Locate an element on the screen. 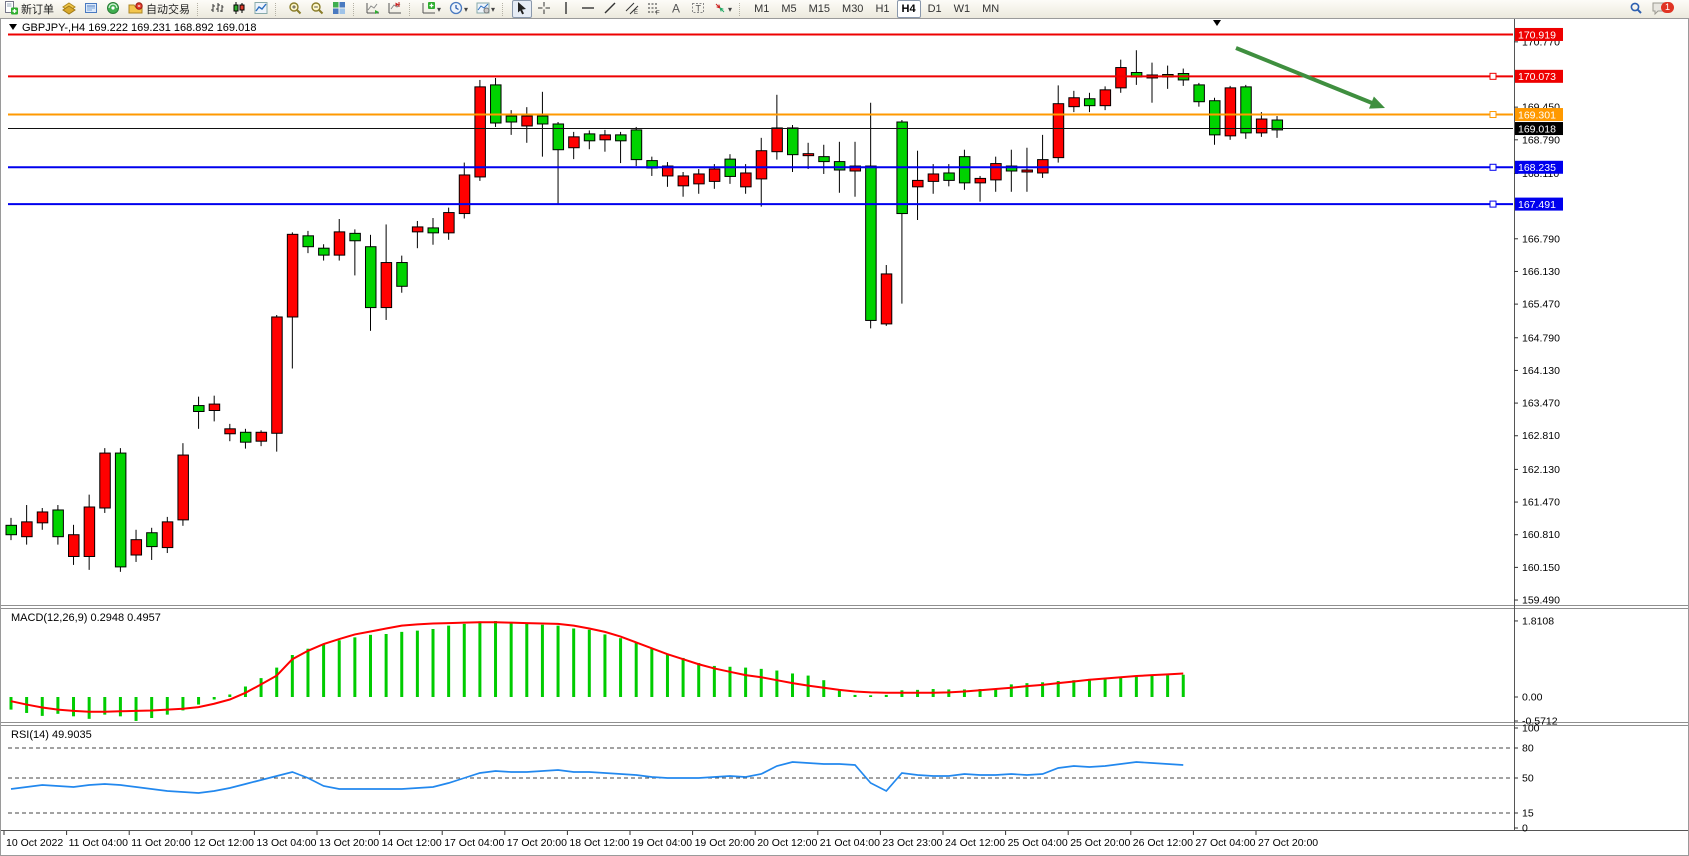 This screenshot has width=1689, height=856. zoom-out-button is located at coordinates (317, 9).